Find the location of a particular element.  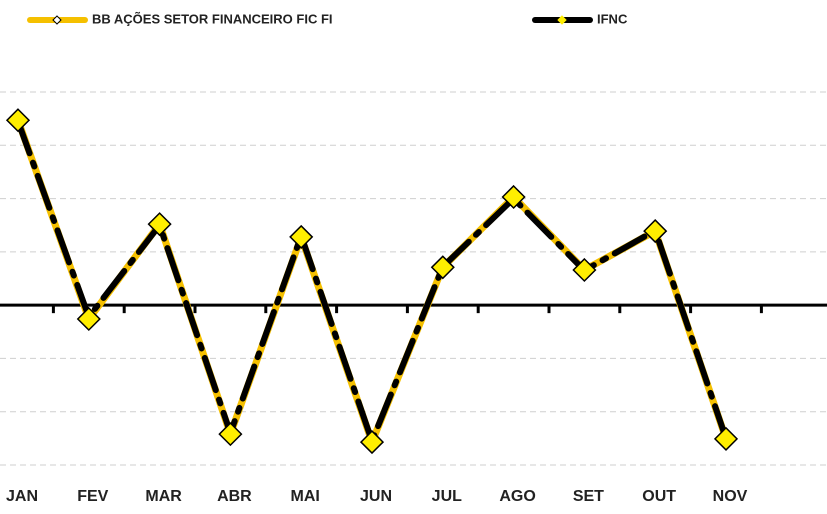

x-tick-label: JUN is located at coordinates (376, 496).